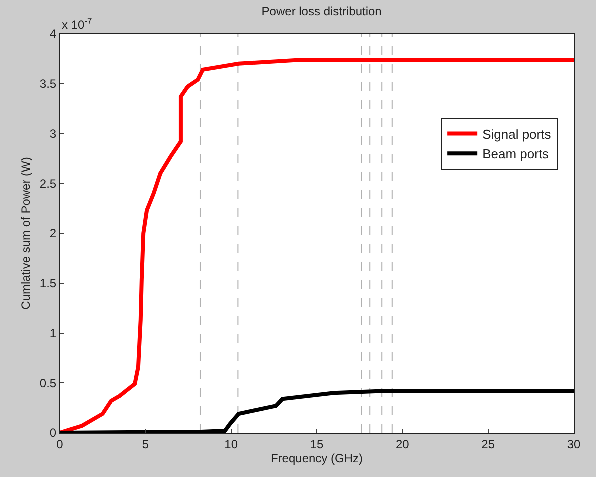 The image size is (596, 477). I want to click on y-tick-label: 0.5, so click(48, 383).